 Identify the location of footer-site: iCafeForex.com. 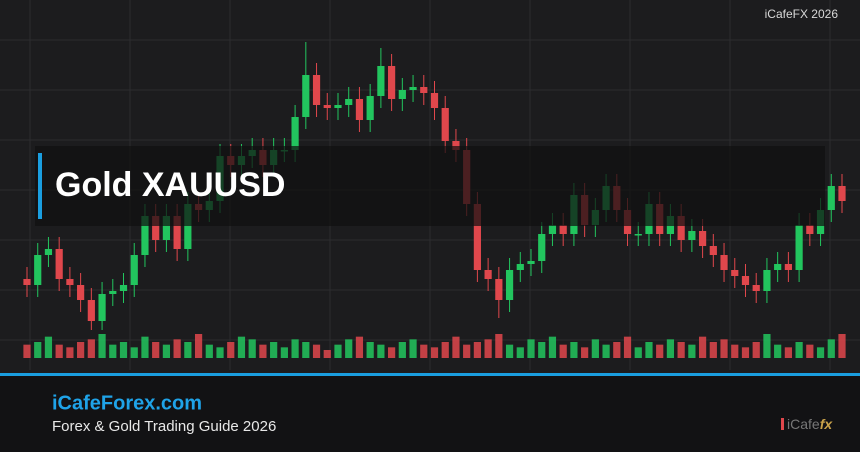
(127, 403).